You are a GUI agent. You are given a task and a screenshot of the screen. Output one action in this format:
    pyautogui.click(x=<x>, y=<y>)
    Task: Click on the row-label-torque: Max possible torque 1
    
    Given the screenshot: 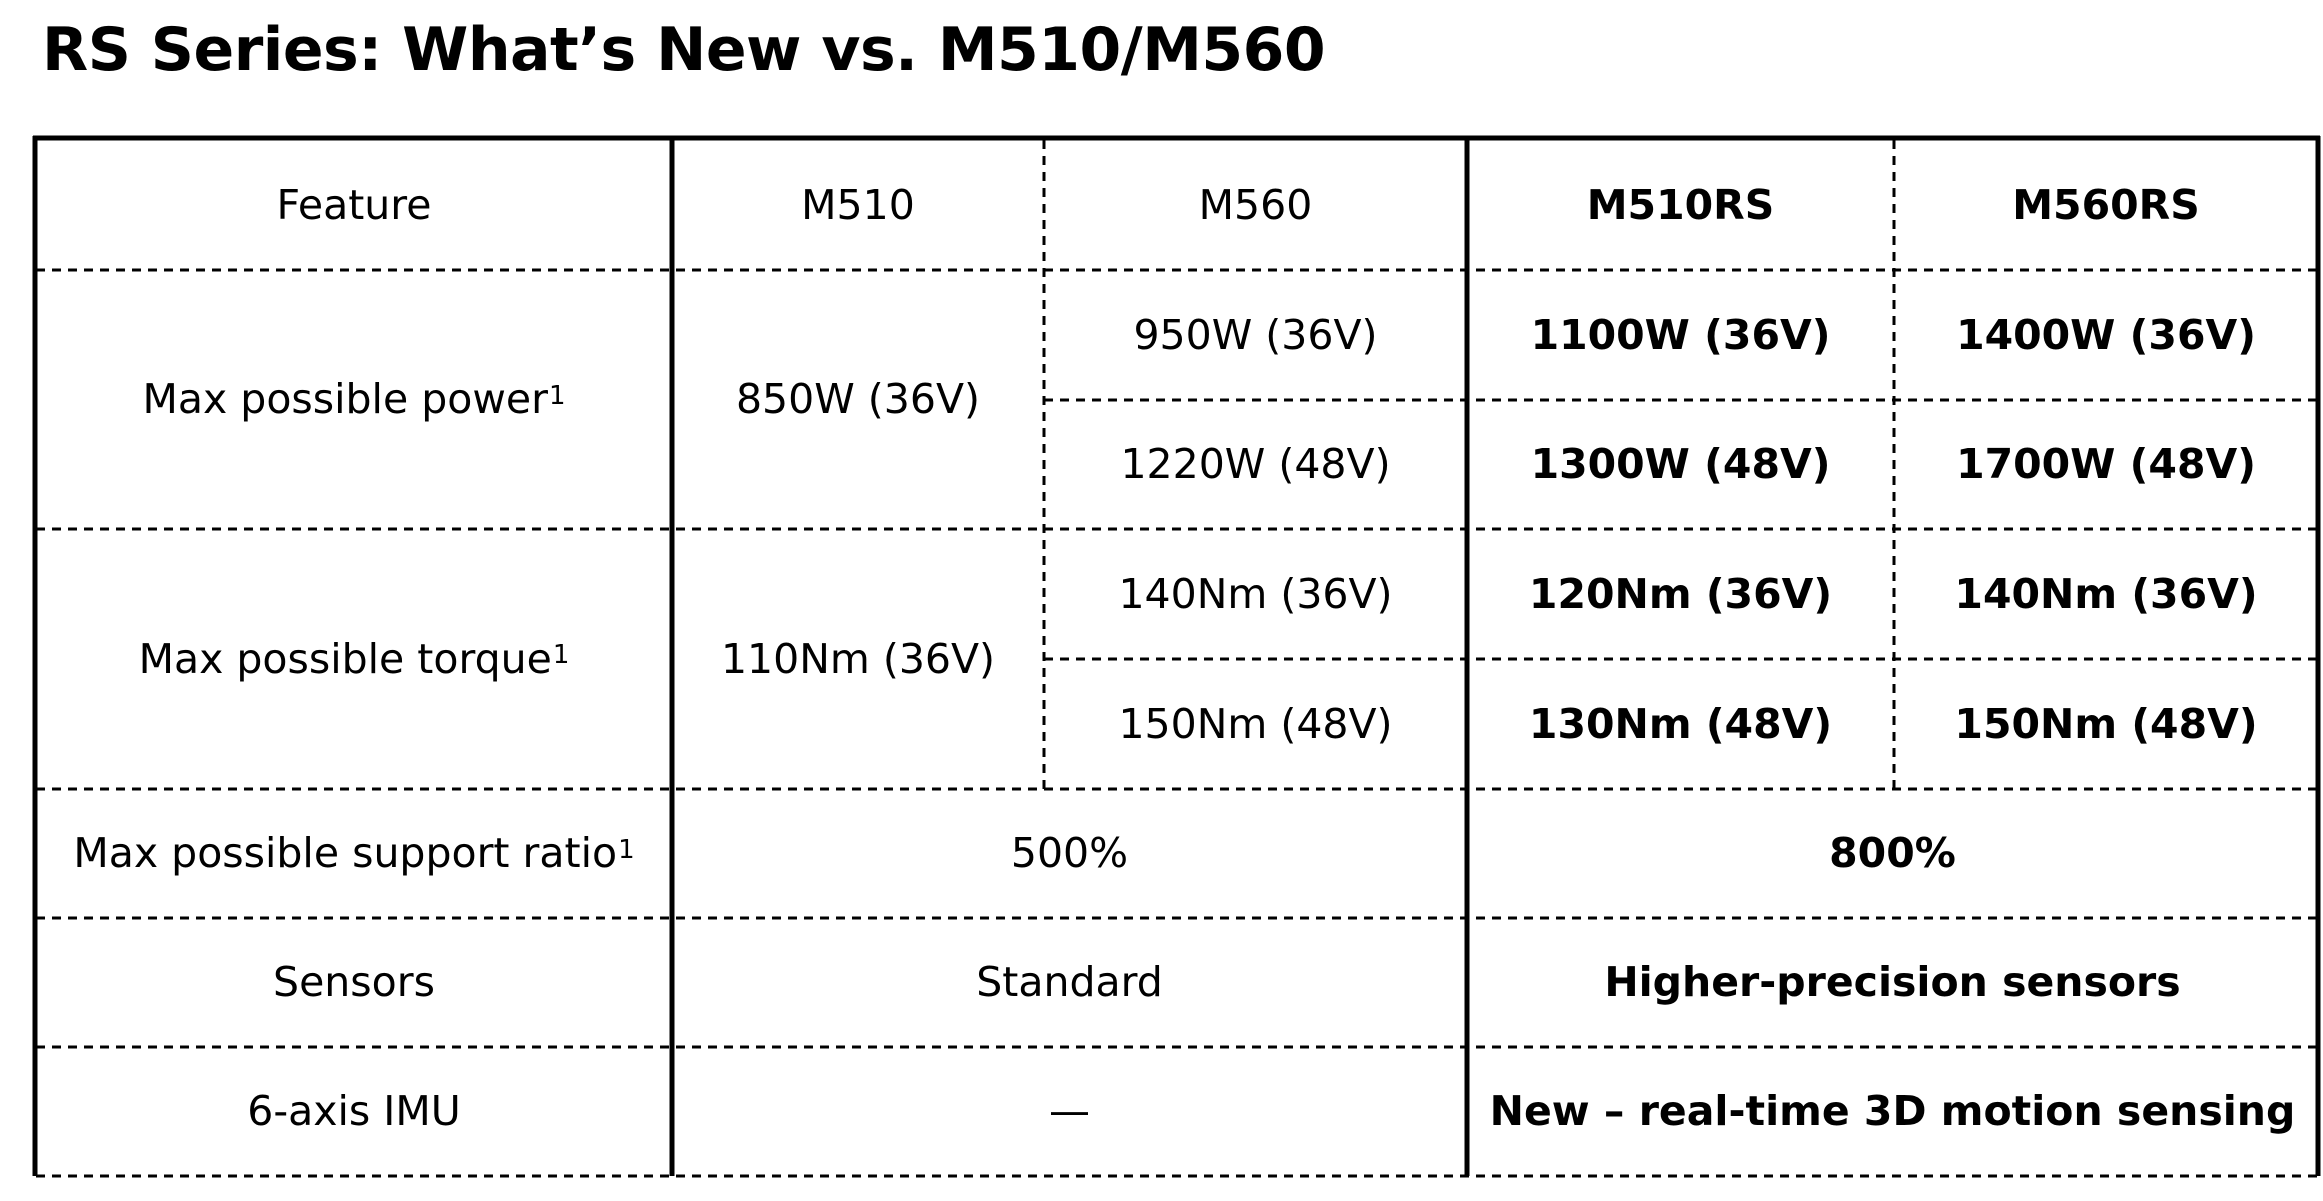 What is the action you would take?
    pyautogui.click(x=354, y=658)
    